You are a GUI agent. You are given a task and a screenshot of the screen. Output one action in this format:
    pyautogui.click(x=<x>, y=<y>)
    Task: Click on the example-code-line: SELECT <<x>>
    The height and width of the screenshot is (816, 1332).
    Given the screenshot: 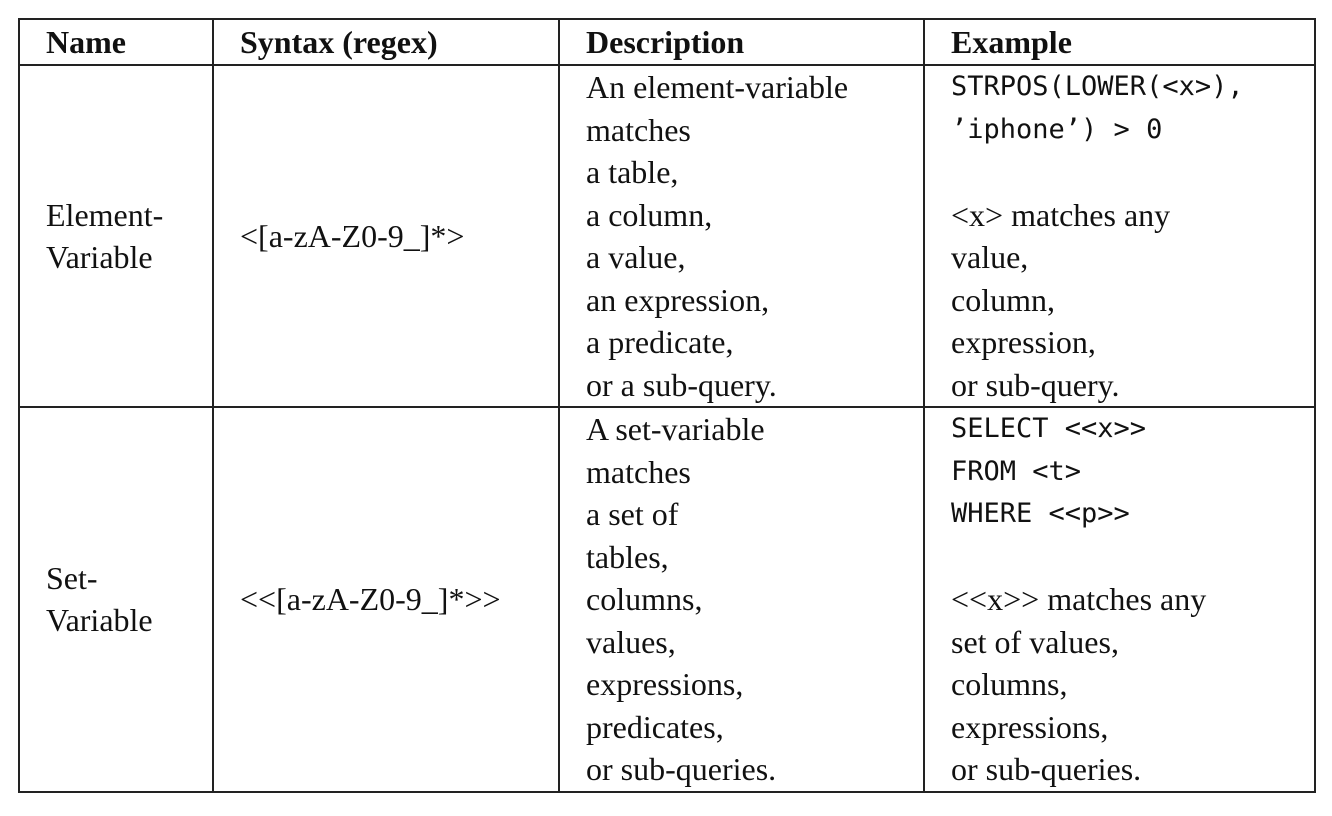 What is the action you would take?
    pyautogui.click(x=1049, y=428)
    